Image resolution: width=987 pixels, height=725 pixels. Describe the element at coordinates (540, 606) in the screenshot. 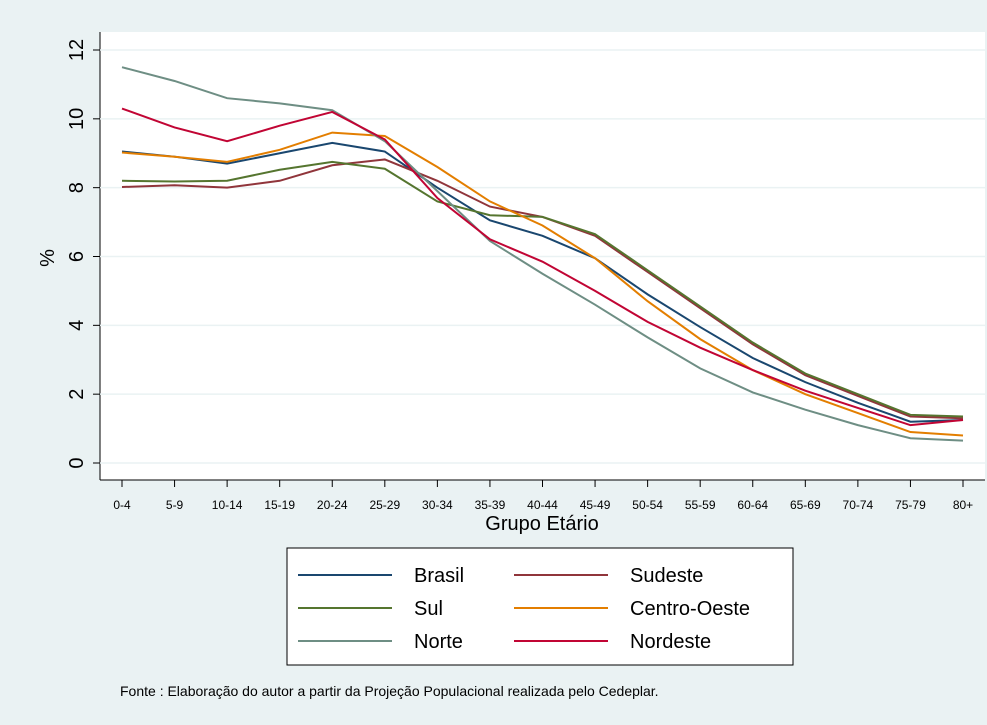

I see `legend` at that location.